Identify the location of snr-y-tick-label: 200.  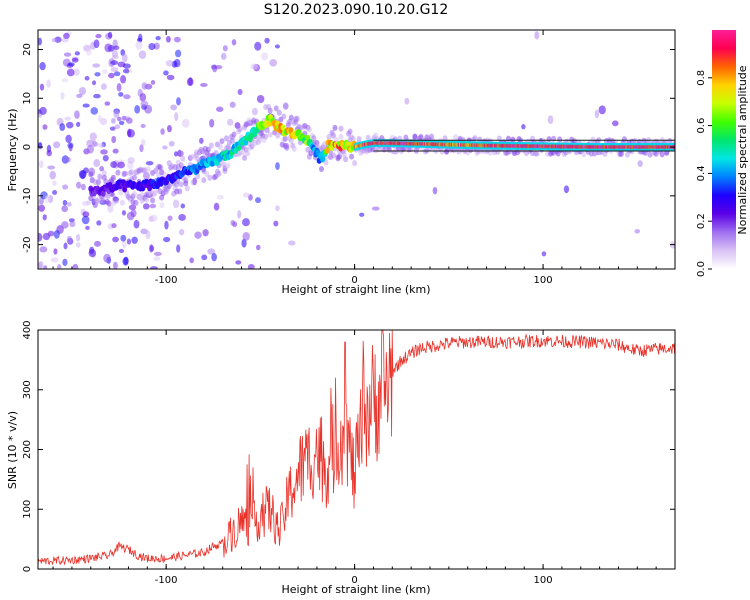
(27, 449).